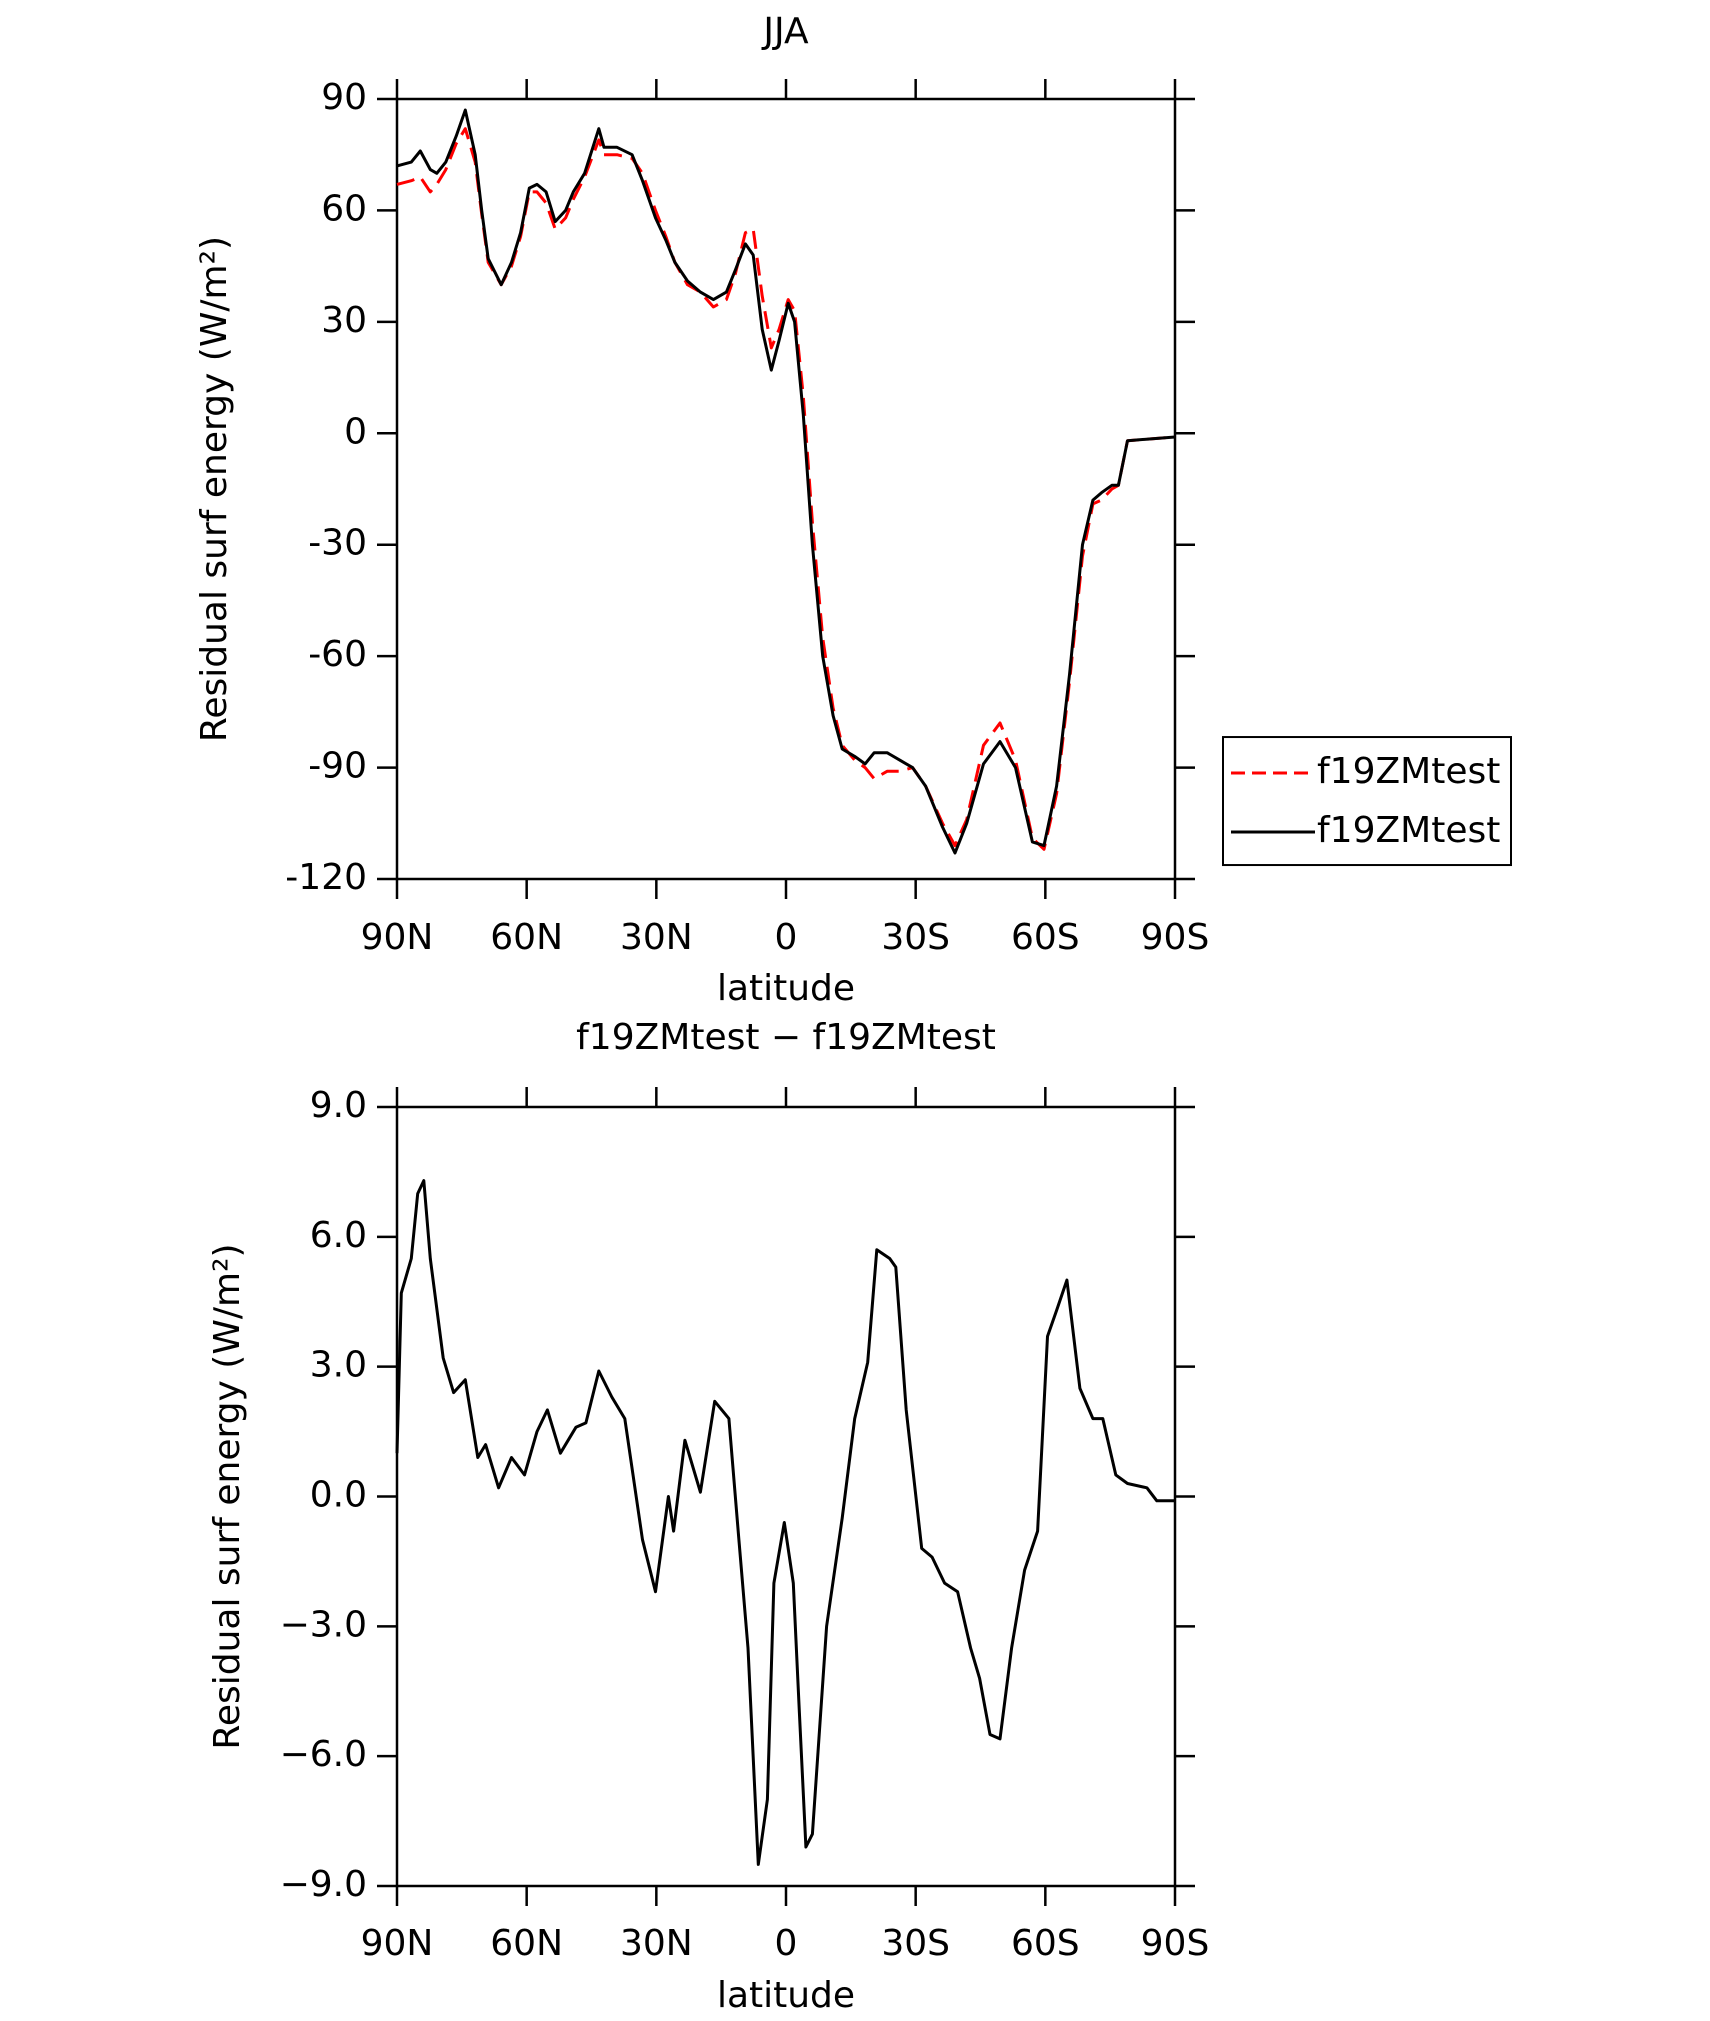 Image resolution: width=1710 pixels, height=2021 pixels. Describe the element at coordinates (344, 97) in the screenshot. I see `y-tick-label: 90` at that location.